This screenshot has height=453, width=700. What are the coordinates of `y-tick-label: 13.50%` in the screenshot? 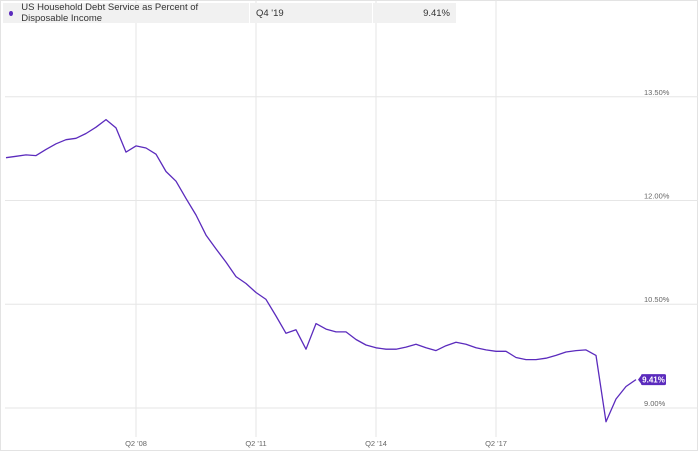 It's located at (657, 92).